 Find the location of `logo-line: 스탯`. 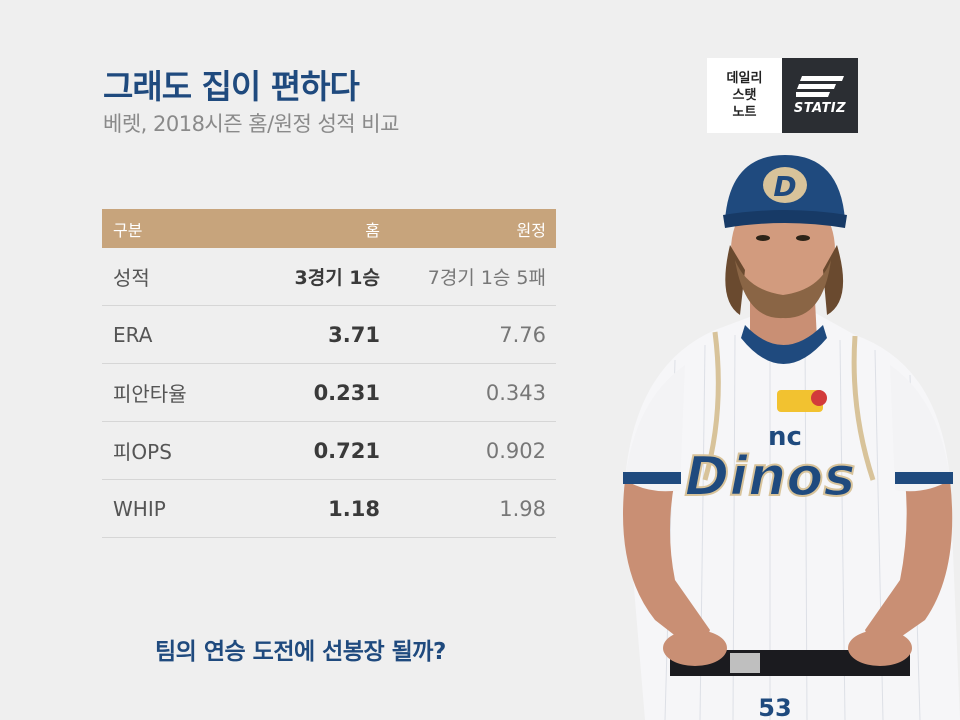

logo-line: 스탯 is located at coordinates (744, 95).